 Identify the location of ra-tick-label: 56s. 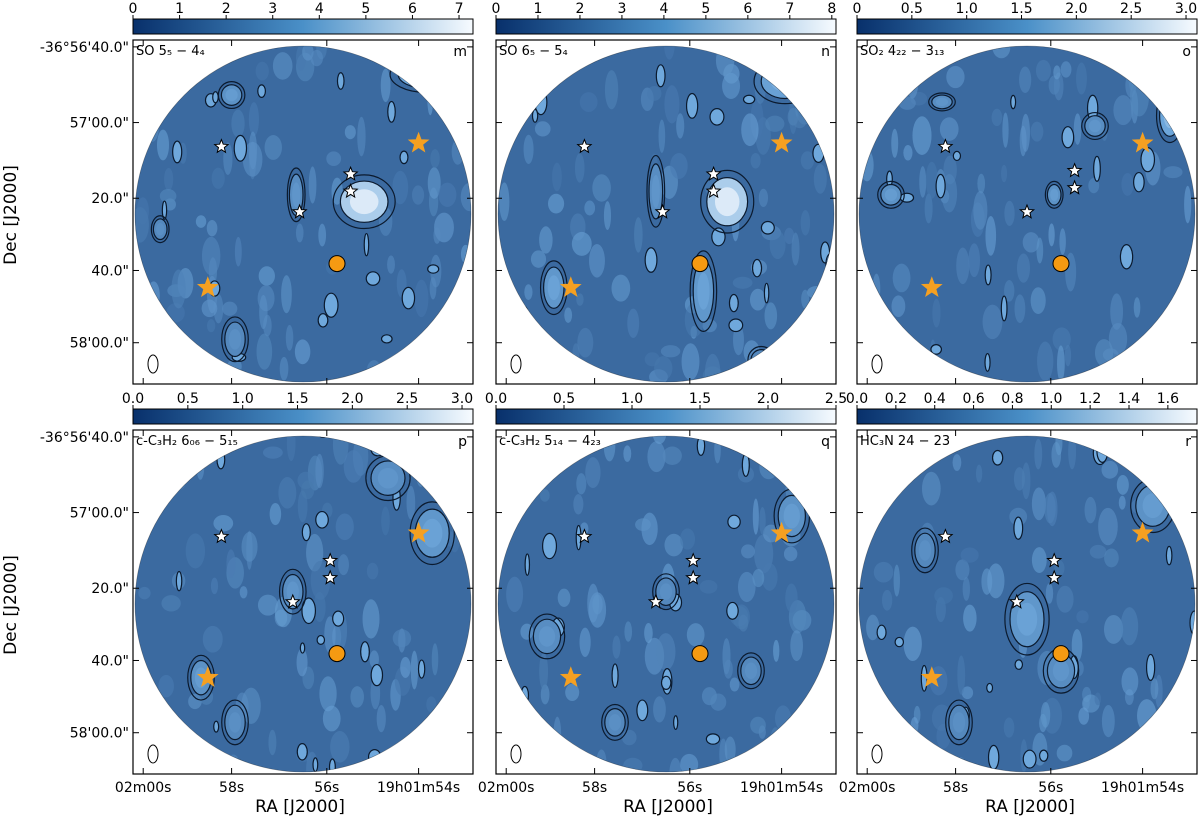
(326, 788).